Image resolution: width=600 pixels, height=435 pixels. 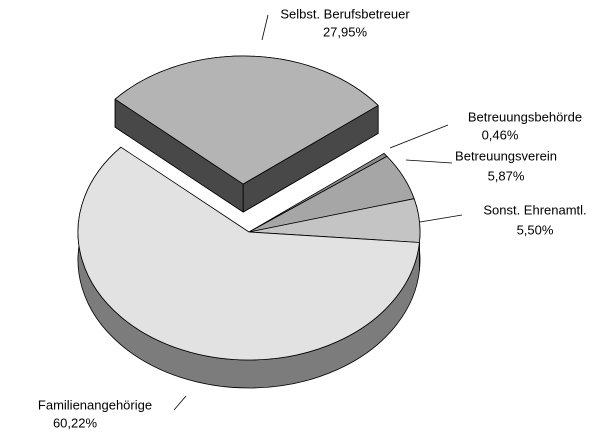 What do you see at coordinates (535, 229) in the screenshot?
I see `value-label: 5,50%` at bounding box center [535, 229].